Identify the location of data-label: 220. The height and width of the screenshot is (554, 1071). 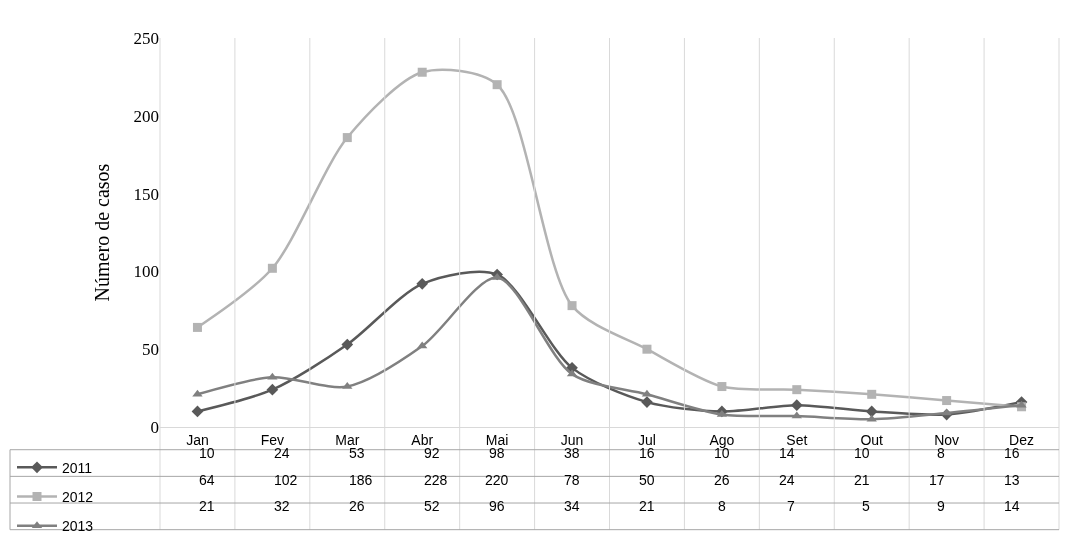
(497, 480).